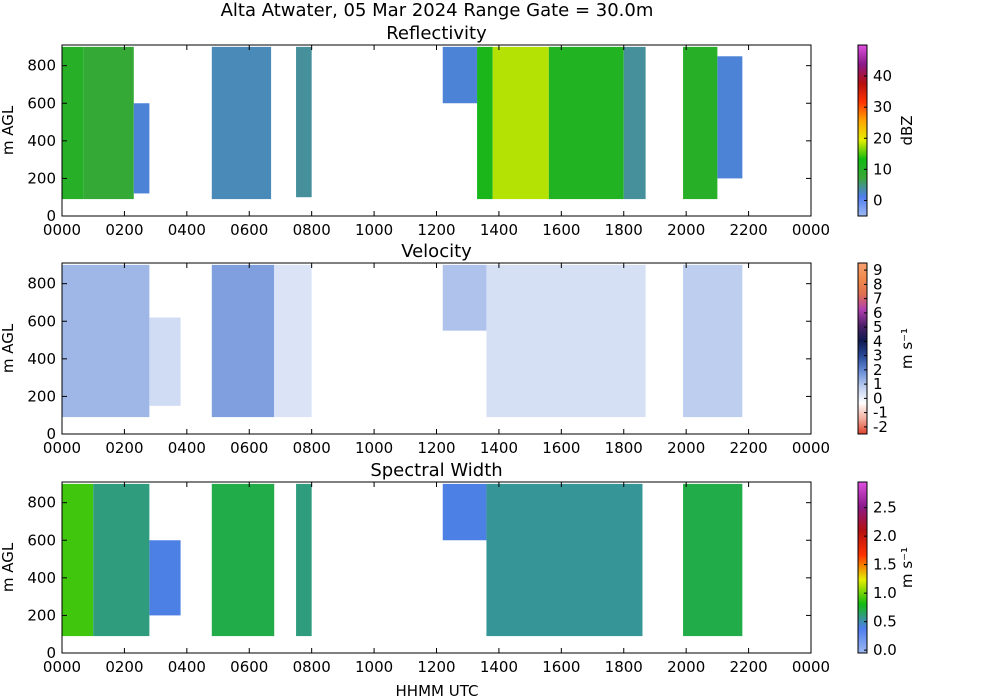 Image resolution: width=1000 pixels, height=700 pixels. What do you see at coordinates (312, 230) in the screenshot?
I see `reflectivity-x-tick-label: 0800` at bounding box center [312, 230].